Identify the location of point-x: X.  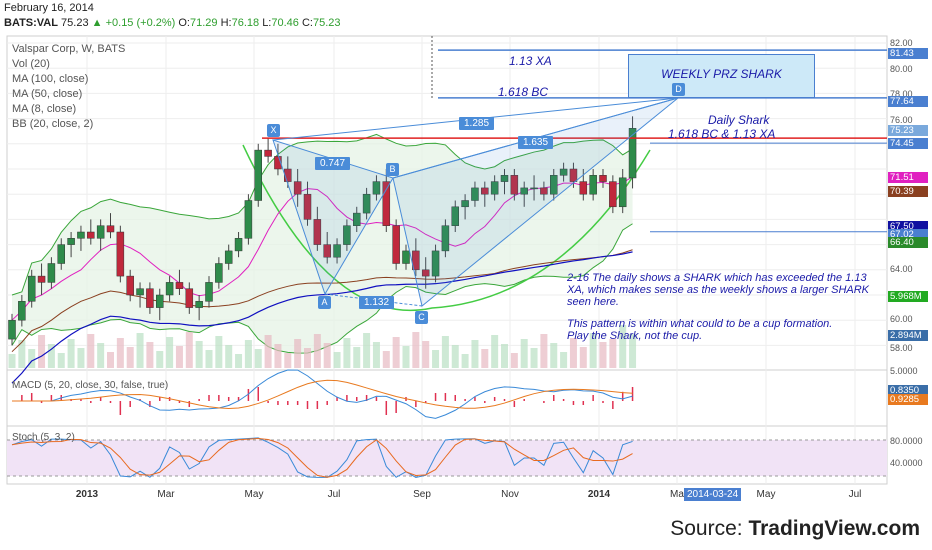
(273, 130).